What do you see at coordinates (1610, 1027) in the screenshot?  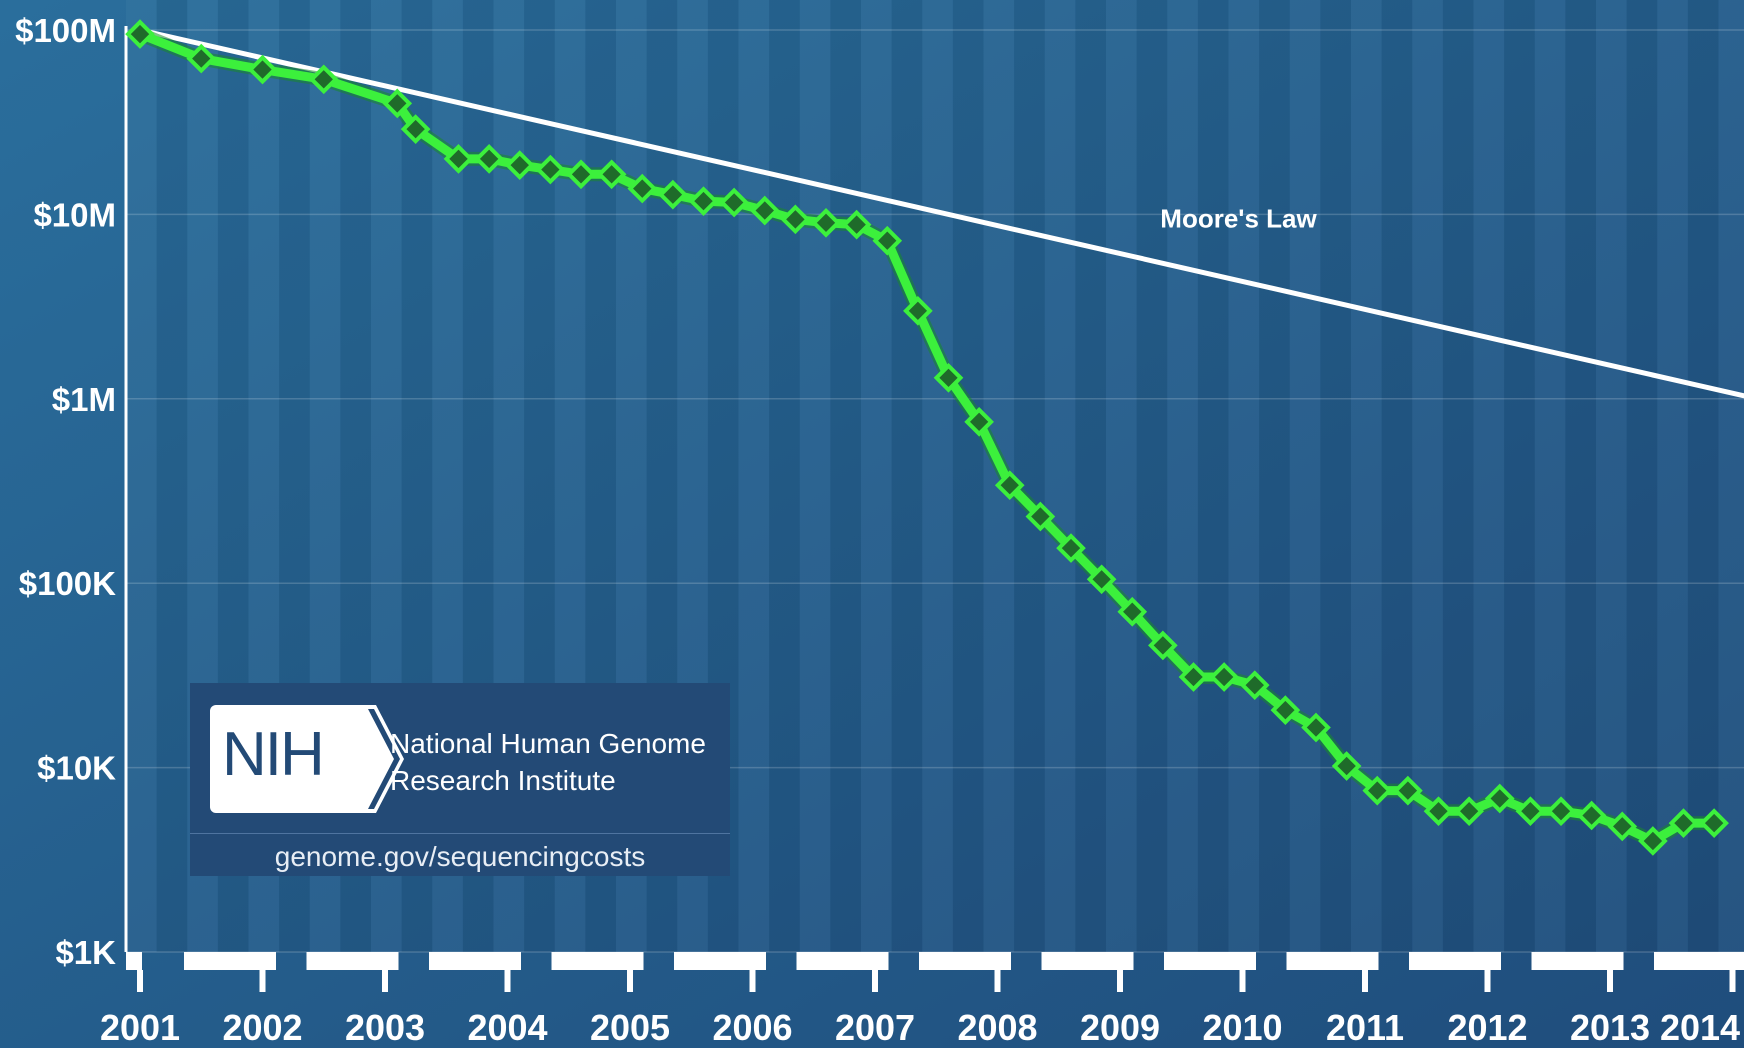 I see `x-tick-label: 2013` at bounding box center [1610, 1027].